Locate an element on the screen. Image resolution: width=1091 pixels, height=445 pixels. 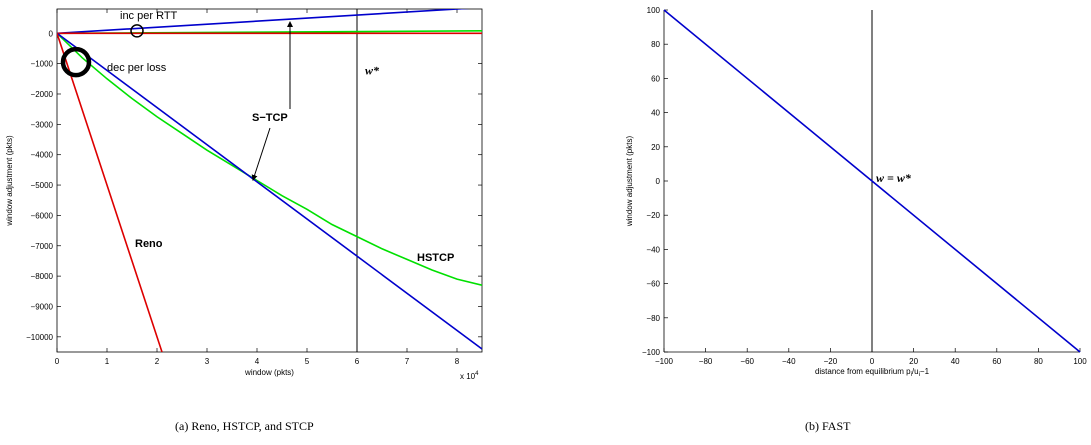
y-tick-label: −40 is located at coordinates (653, 249).